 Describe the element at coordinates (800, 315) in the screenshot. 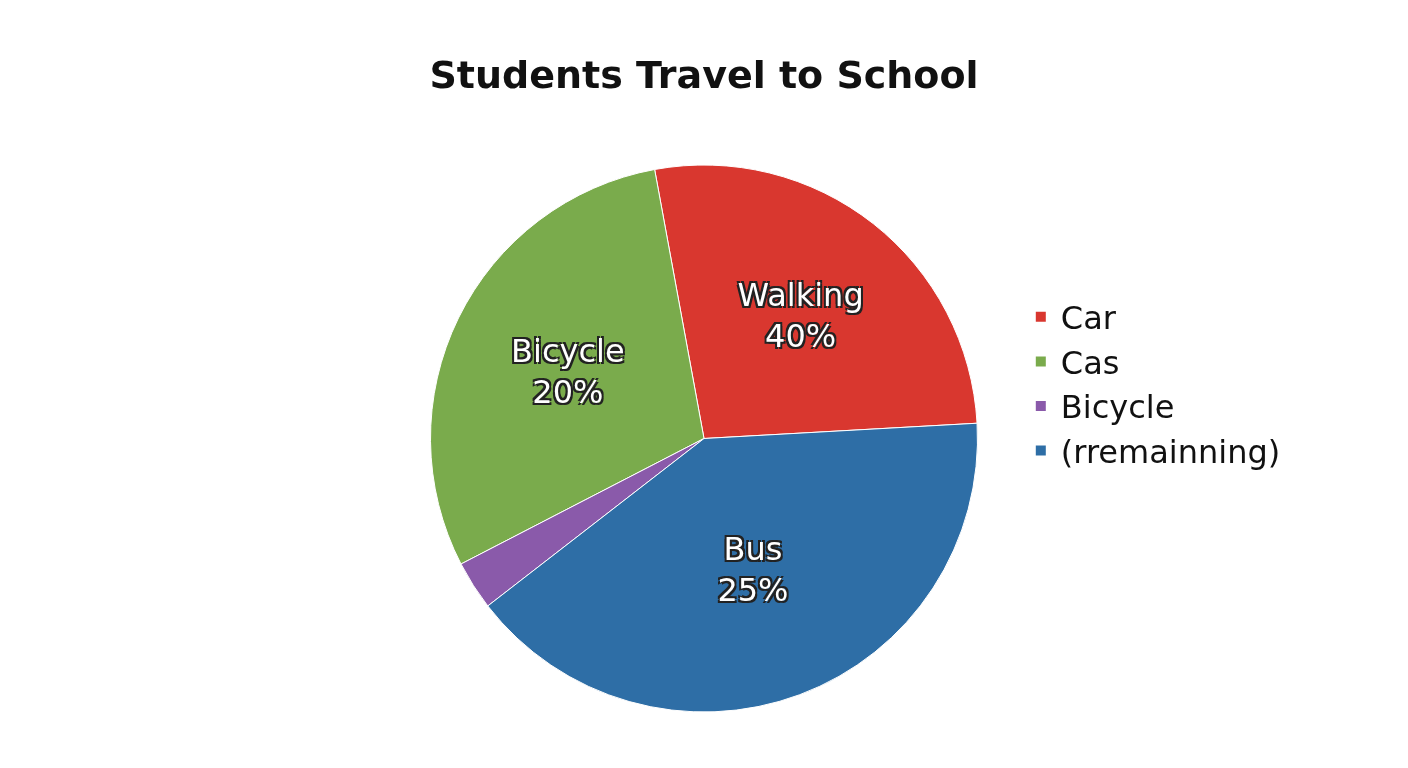

I see `data-label: Walking 40%` at that location.